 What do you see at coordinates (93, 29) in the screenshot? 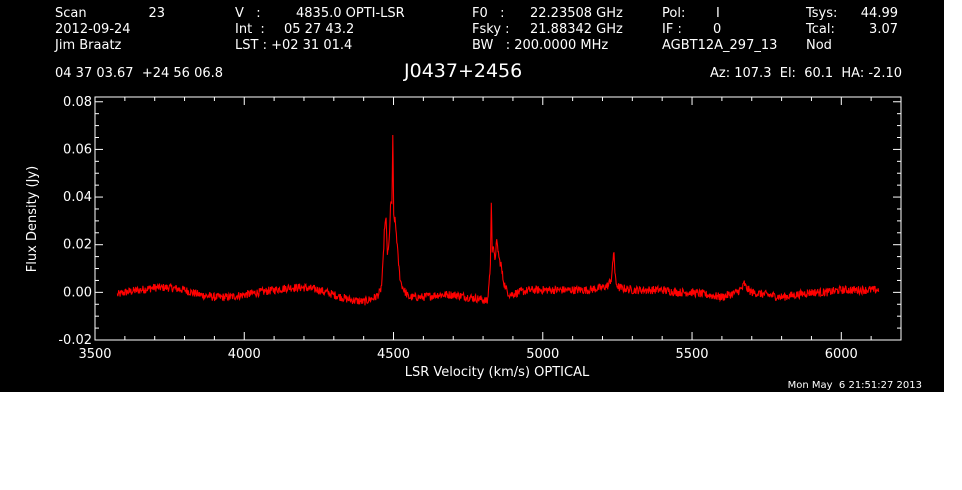
I see `observation-date: 2012-09-24` at bounding box center [93, 29].